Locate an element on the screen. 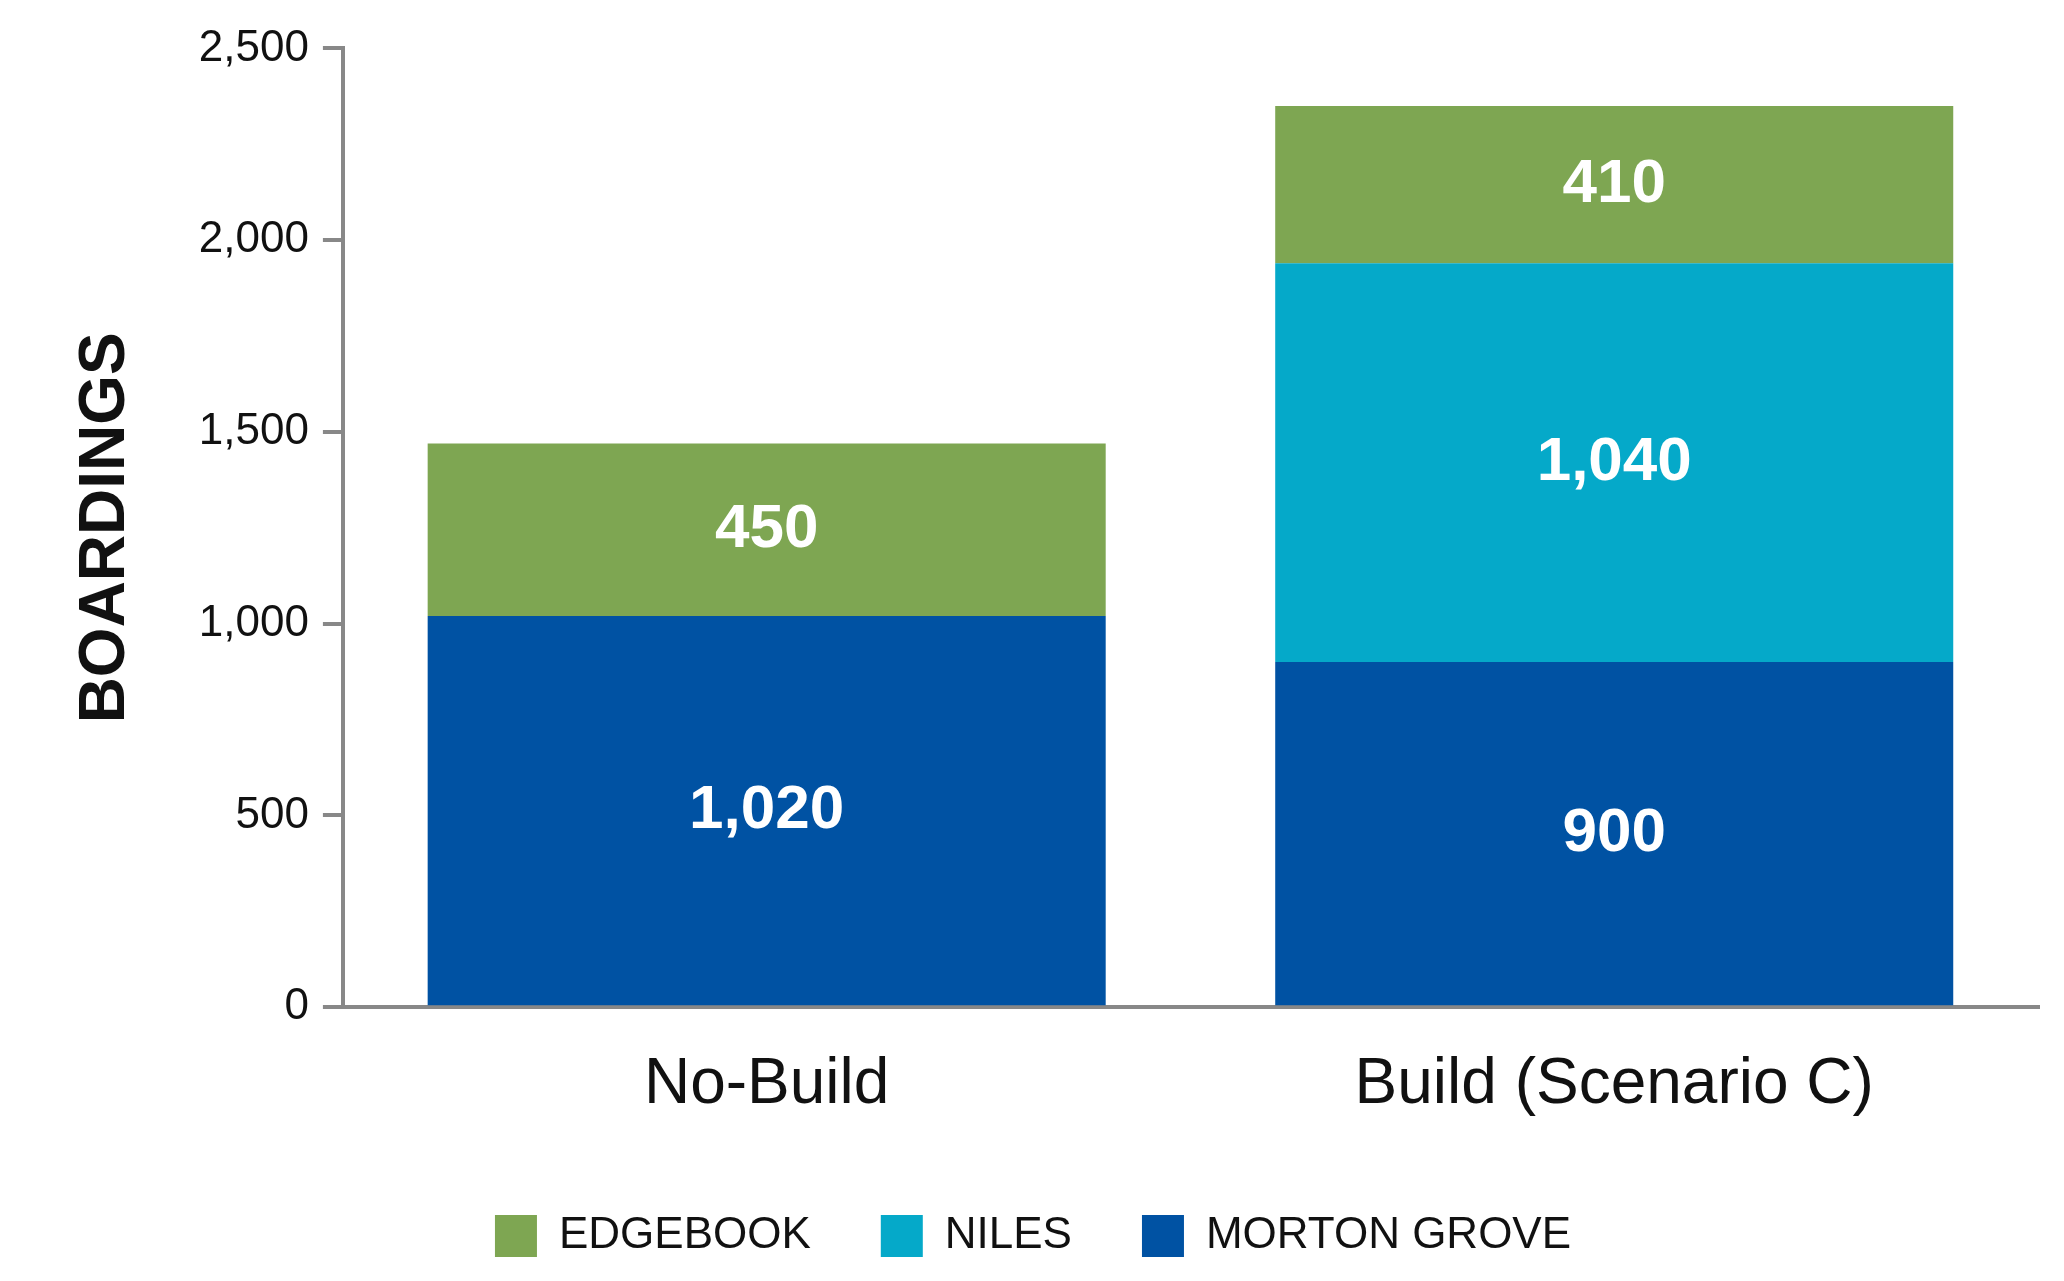 Image resolution: width=2064 pixels, height=1281 pixels. y-tick-label: 1,000 is located at coordinates (253, 620).